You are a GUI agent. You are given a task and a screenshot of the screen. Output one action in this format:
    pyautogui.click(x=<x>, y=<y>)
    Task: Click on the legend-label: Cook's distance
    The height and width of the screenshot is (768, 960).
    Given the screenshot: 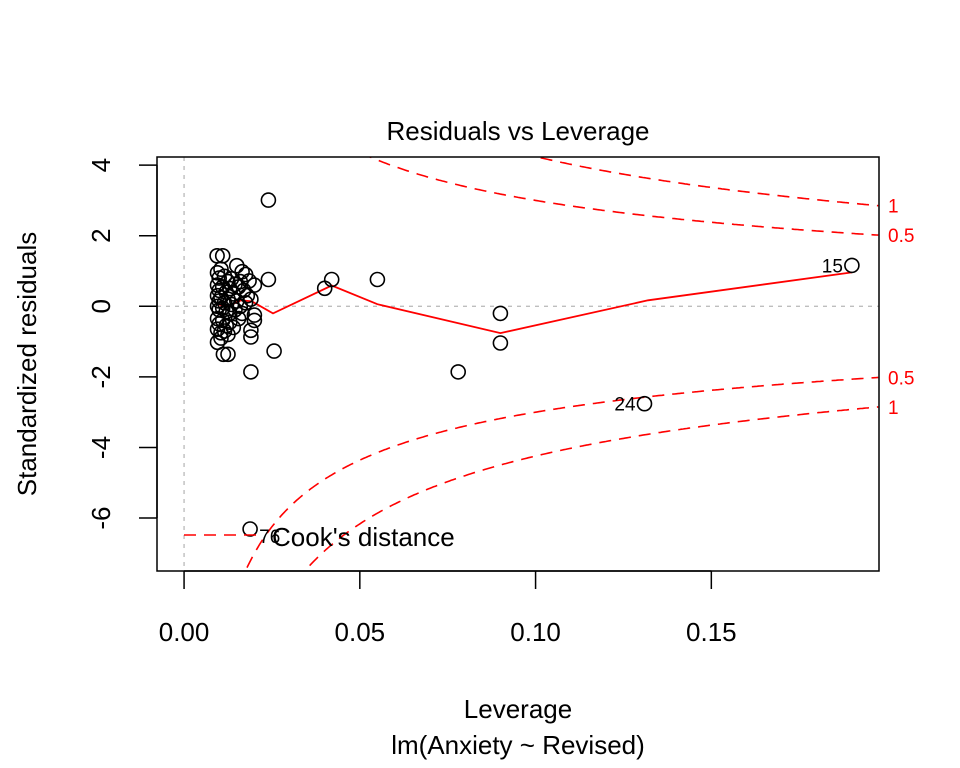 What is the action you would take?
    pyautogui.click(x=363, y=537)
    